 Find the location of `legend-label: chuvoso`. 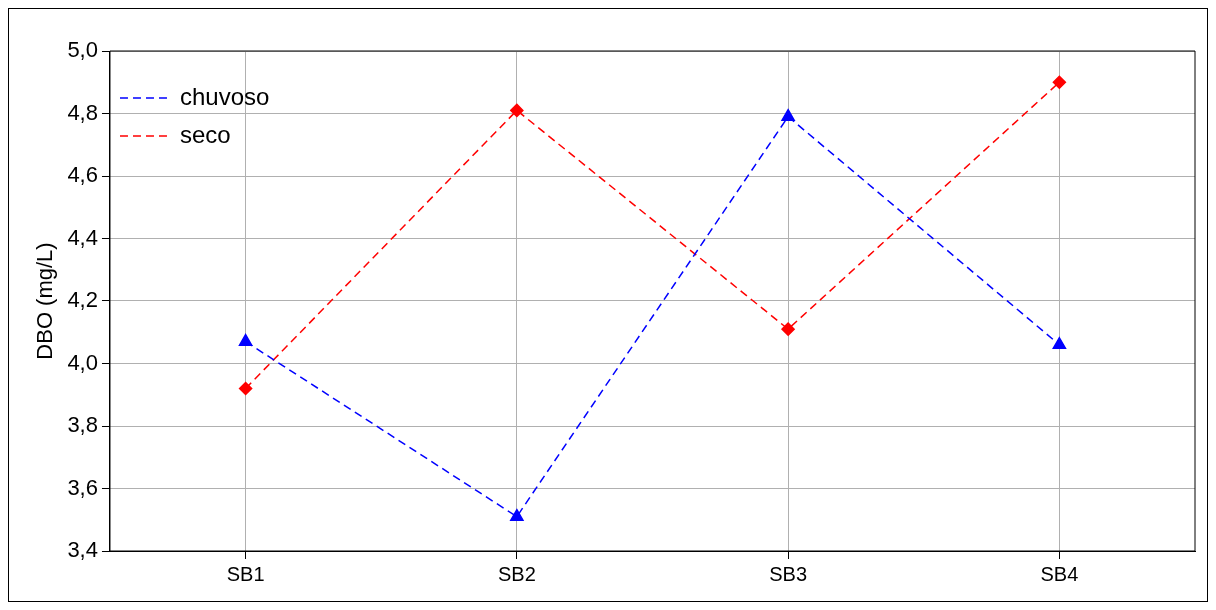

legend-label: chuvoso is located at coordinates (224, 96).